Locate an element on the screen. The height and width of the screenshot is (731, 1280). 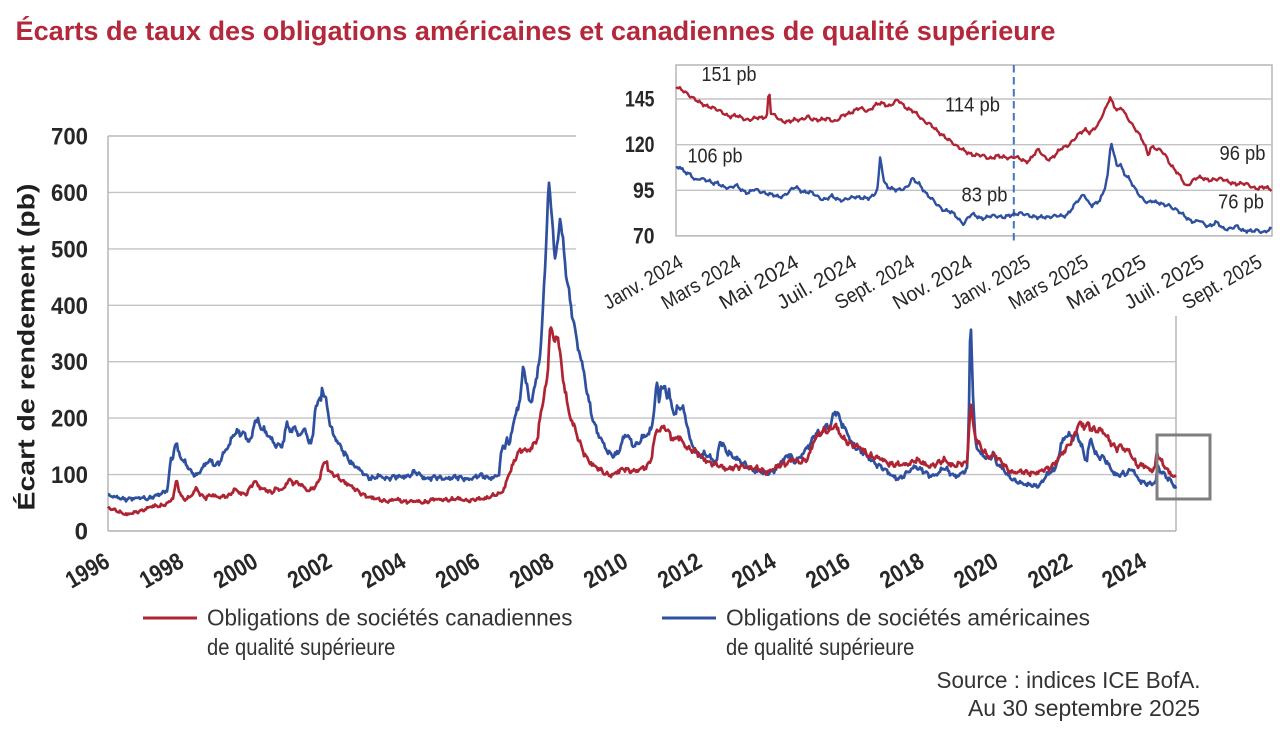
svg-text: Au 30 septembre 2025 is located at coordinates (1084, 708).